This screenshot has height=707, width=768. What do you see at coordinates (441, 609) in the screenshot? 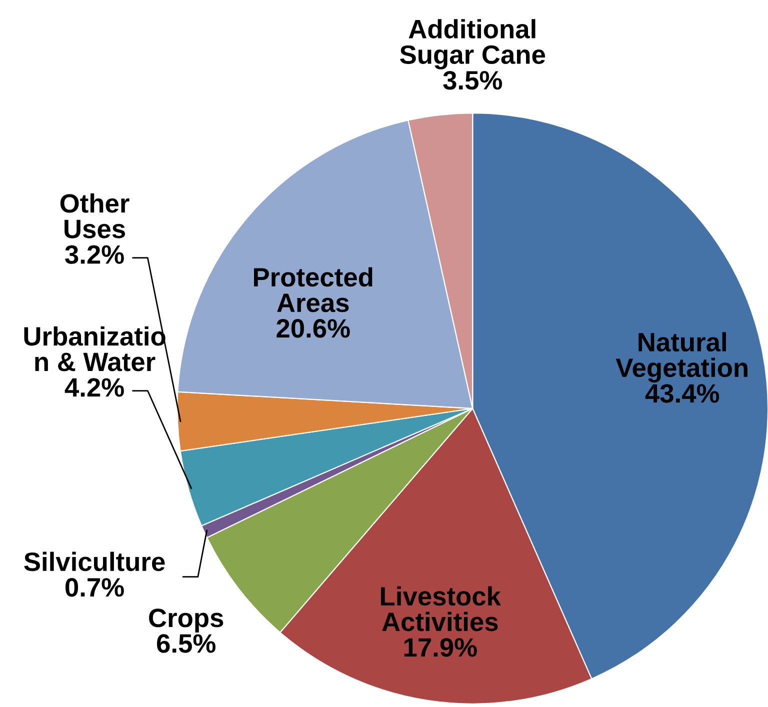
I see `slice-label: Livestock Activities` at bounding box center [441, 609].